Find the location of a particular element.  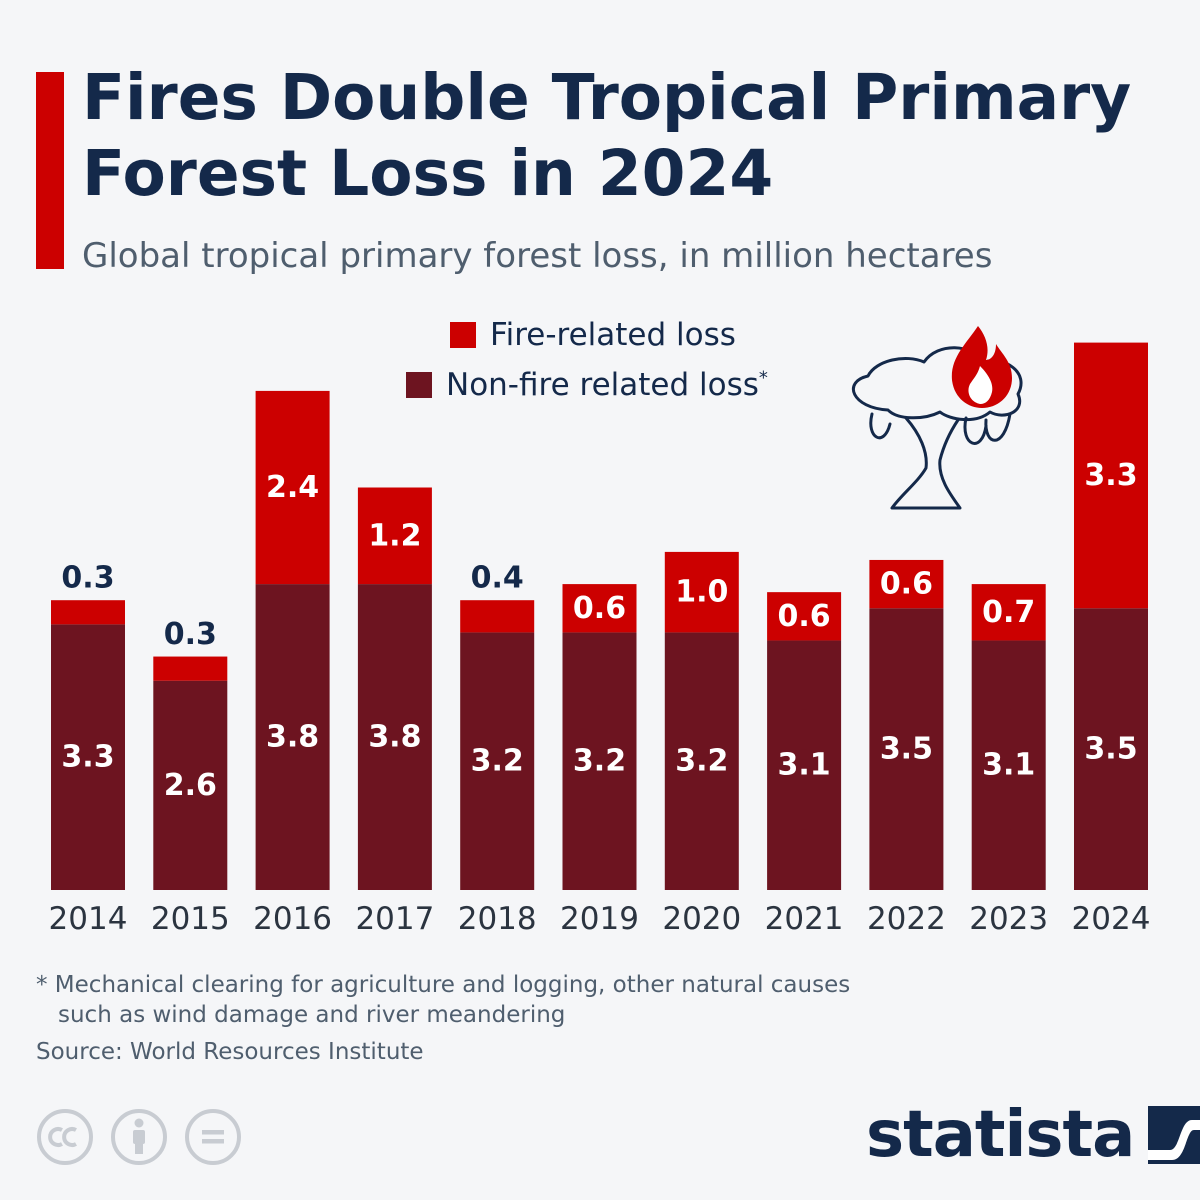

bar-nonfire-2014 is located at coordinates (88, 757).